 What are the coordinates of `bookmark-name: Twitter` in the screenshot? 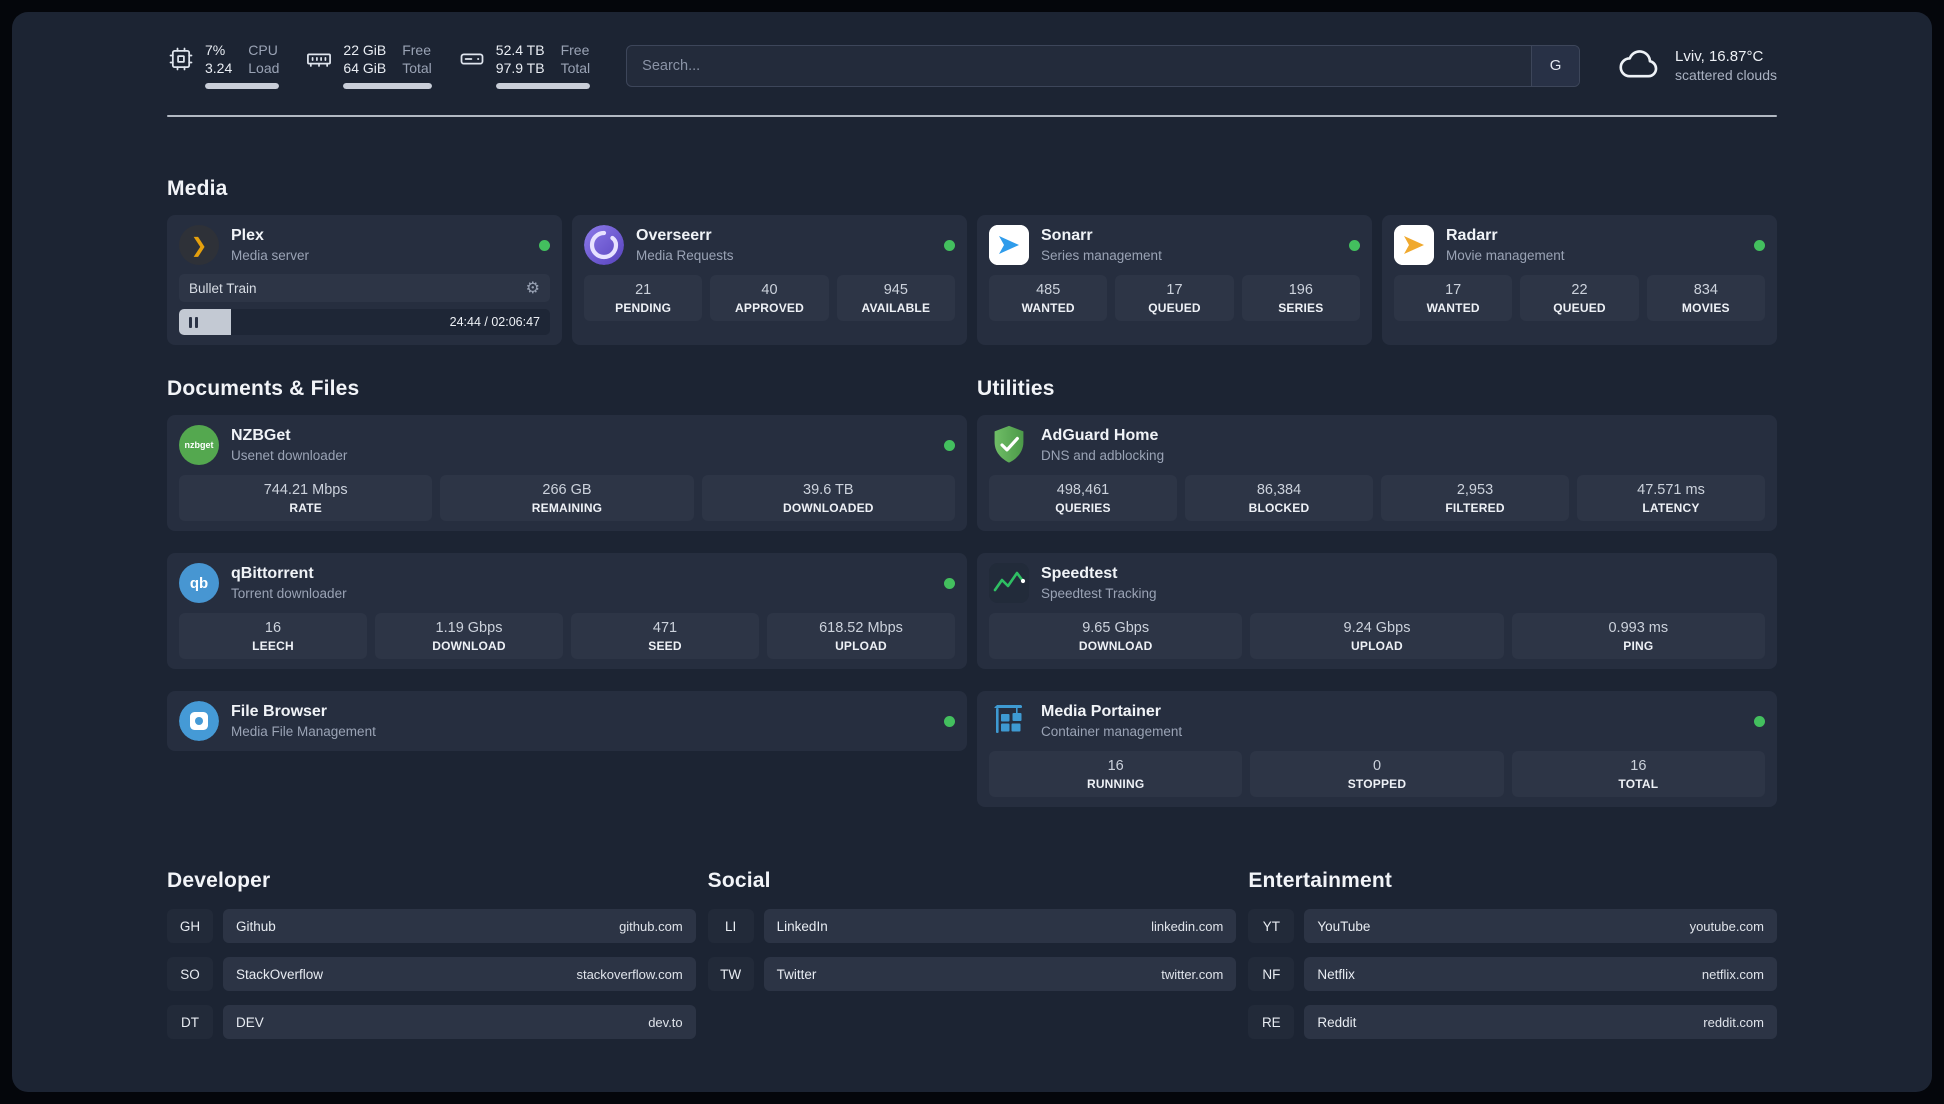 It's located at (796, 974).